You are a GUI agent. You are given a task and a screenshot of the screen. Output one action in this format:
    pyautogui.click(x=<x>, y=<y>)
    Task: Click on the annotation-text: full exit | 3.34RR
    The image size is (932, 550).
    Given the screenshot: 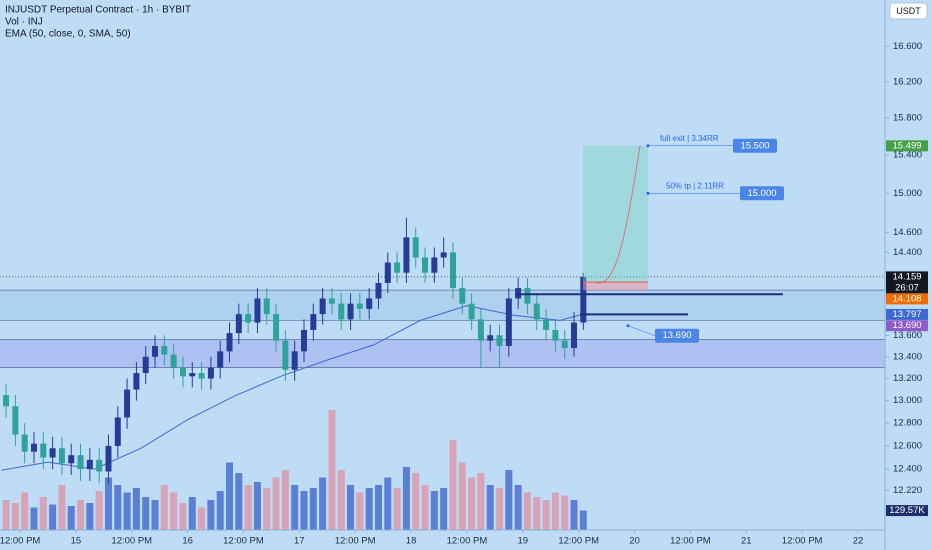 What is the action you would take?
    pyautogui.click(x=689, y=138)
    